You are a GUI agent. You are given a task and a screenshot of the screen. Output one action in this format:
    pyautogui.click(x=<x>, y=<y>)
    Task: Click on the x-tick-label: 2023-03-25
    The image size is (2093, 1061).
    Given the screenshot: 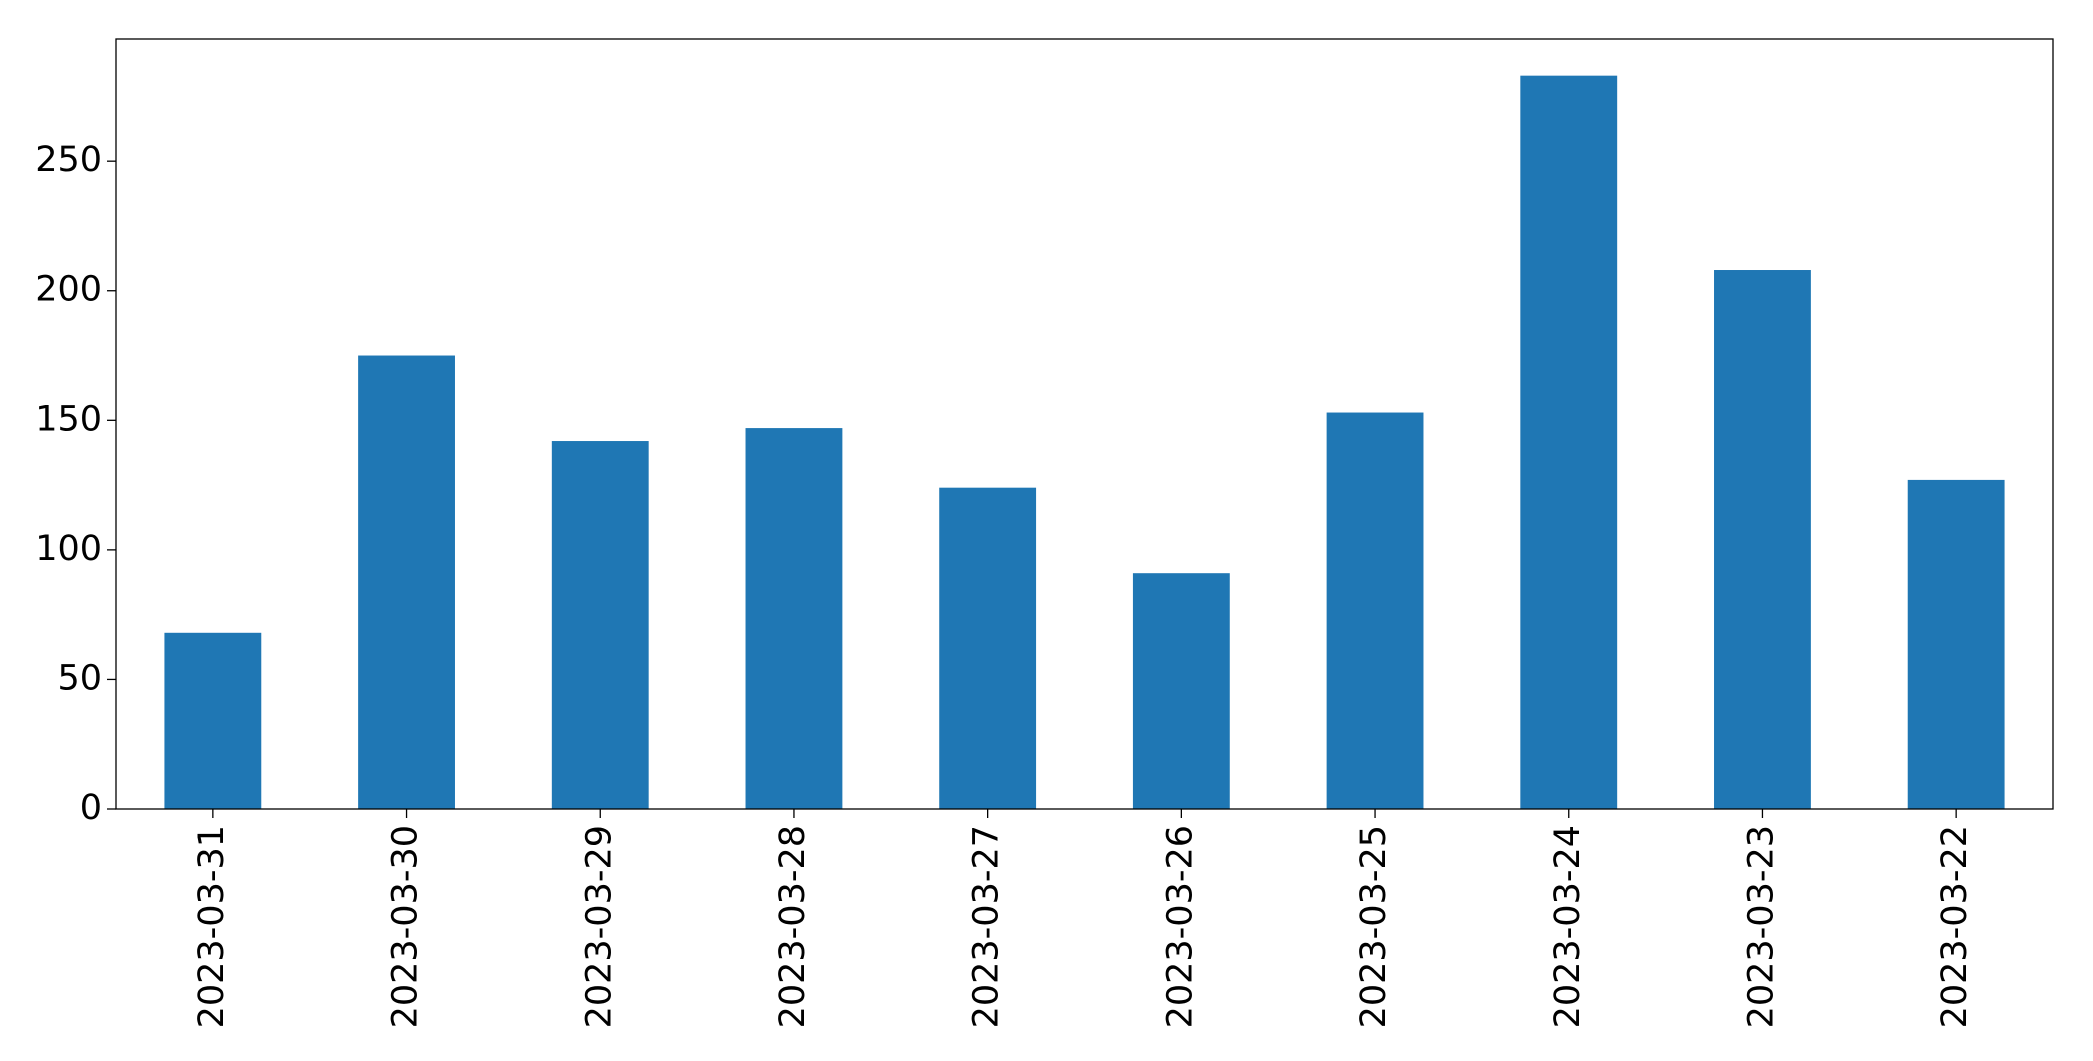 What is the action you would take?
    pyautogui.click(x=1374, y=926)
    